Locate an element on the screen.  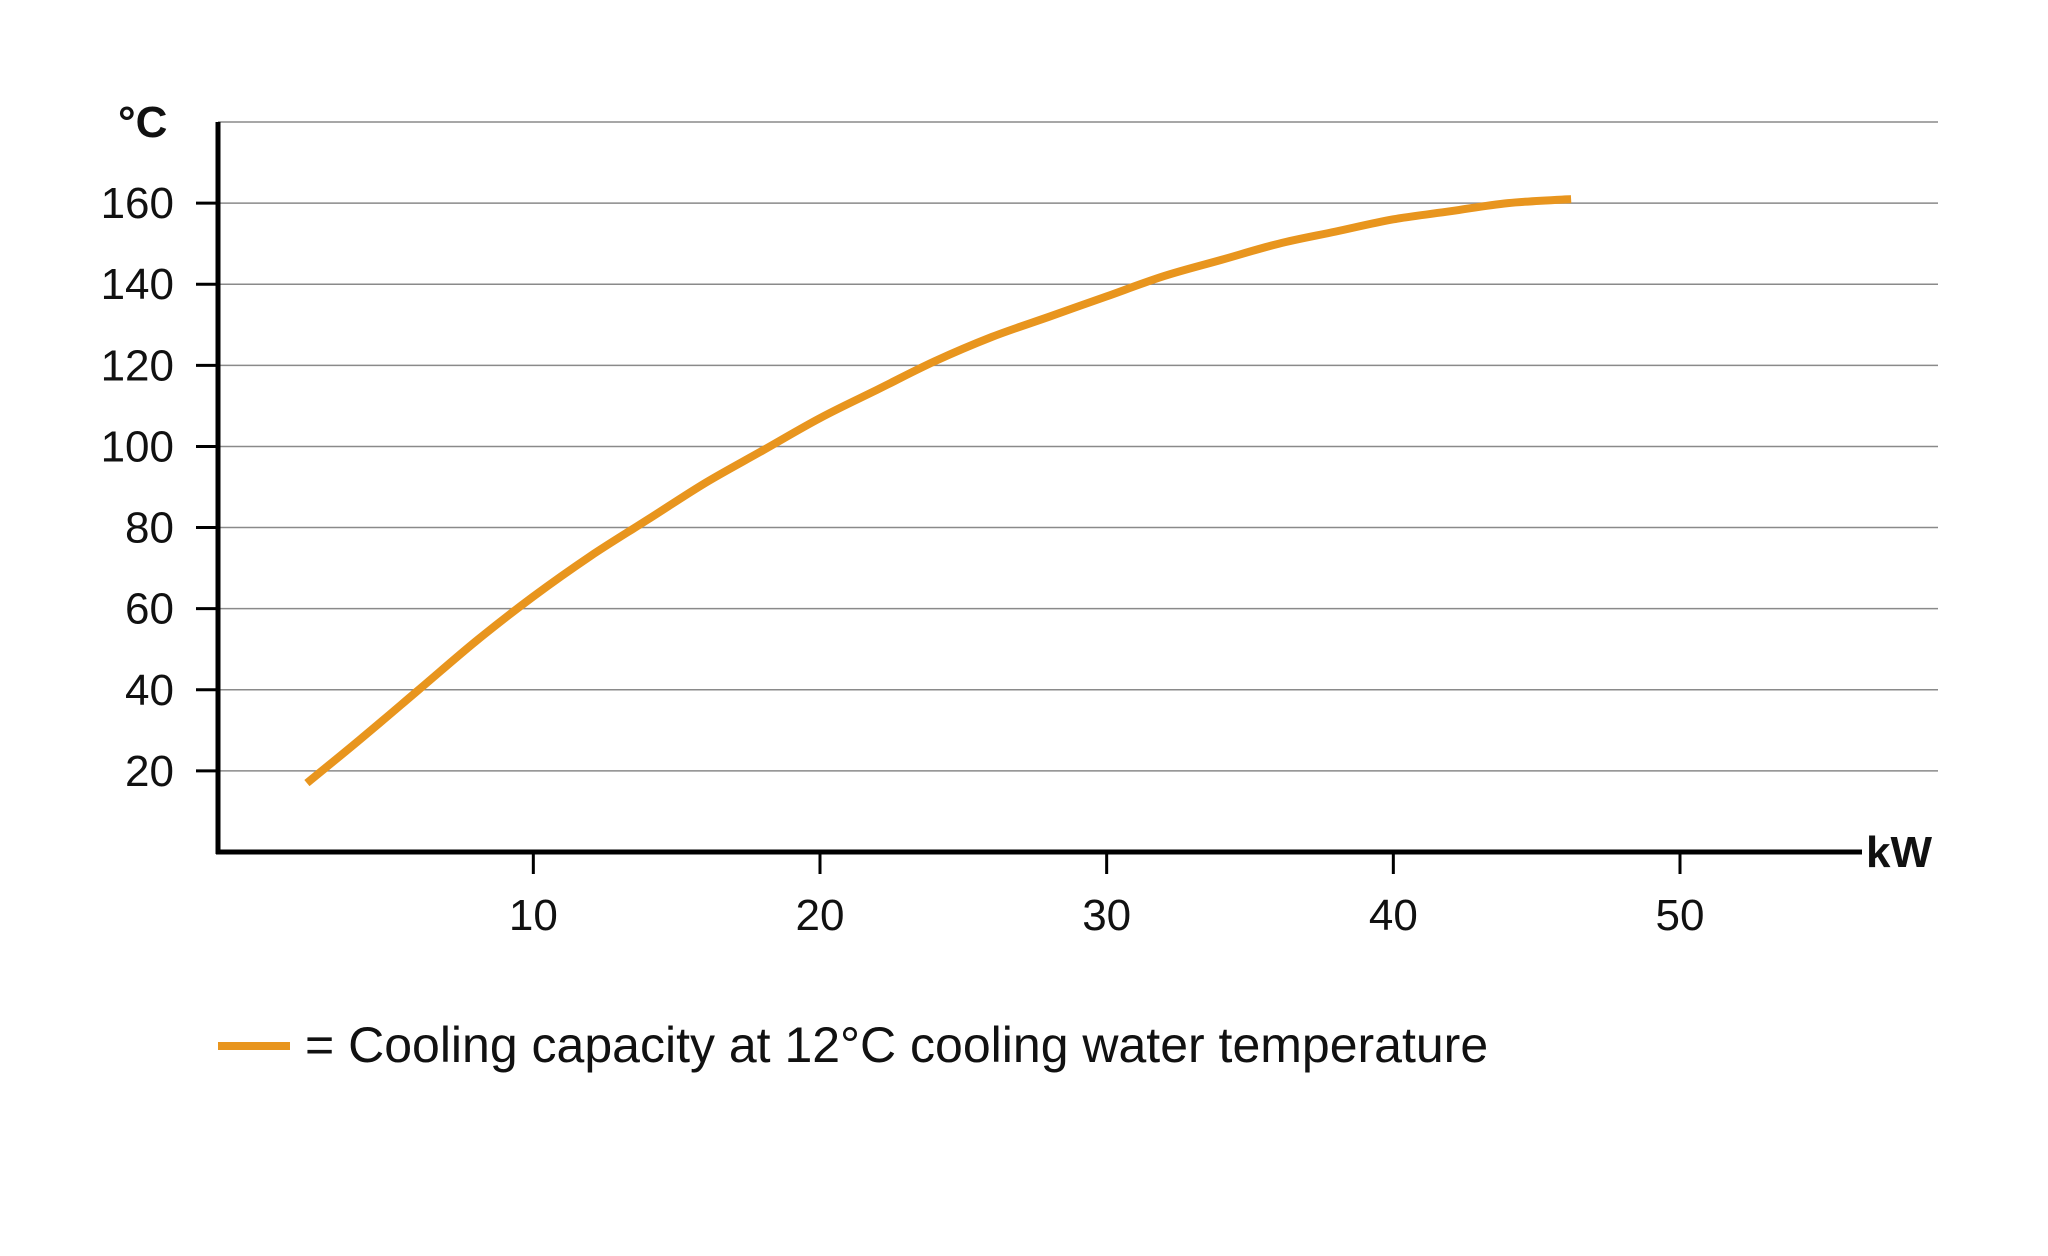
y-tick-label-120: 120 is located at coordinates (137, 365).